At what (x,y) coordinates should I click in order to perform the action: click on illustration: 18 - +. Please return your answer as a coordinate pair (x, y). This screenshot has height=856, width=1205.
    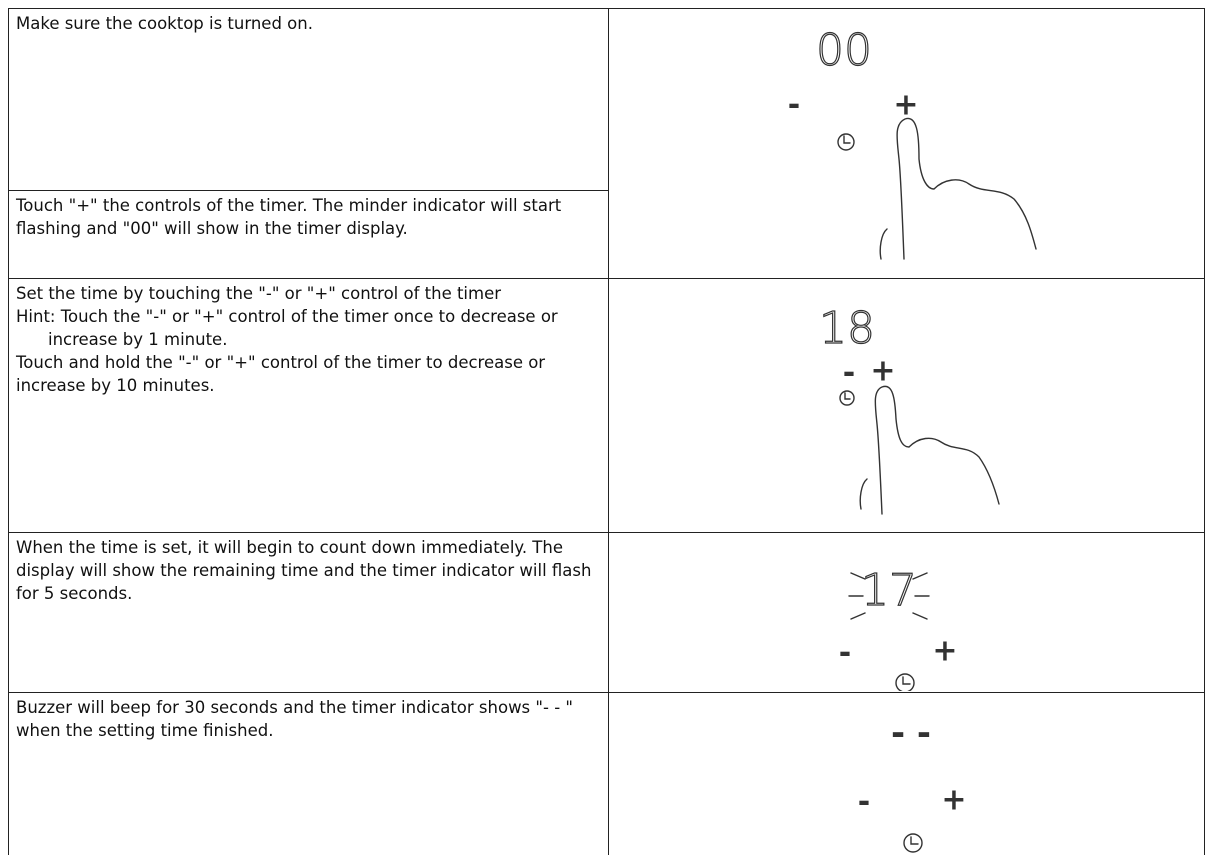
    Looking at the image, I should click on (909, 408).